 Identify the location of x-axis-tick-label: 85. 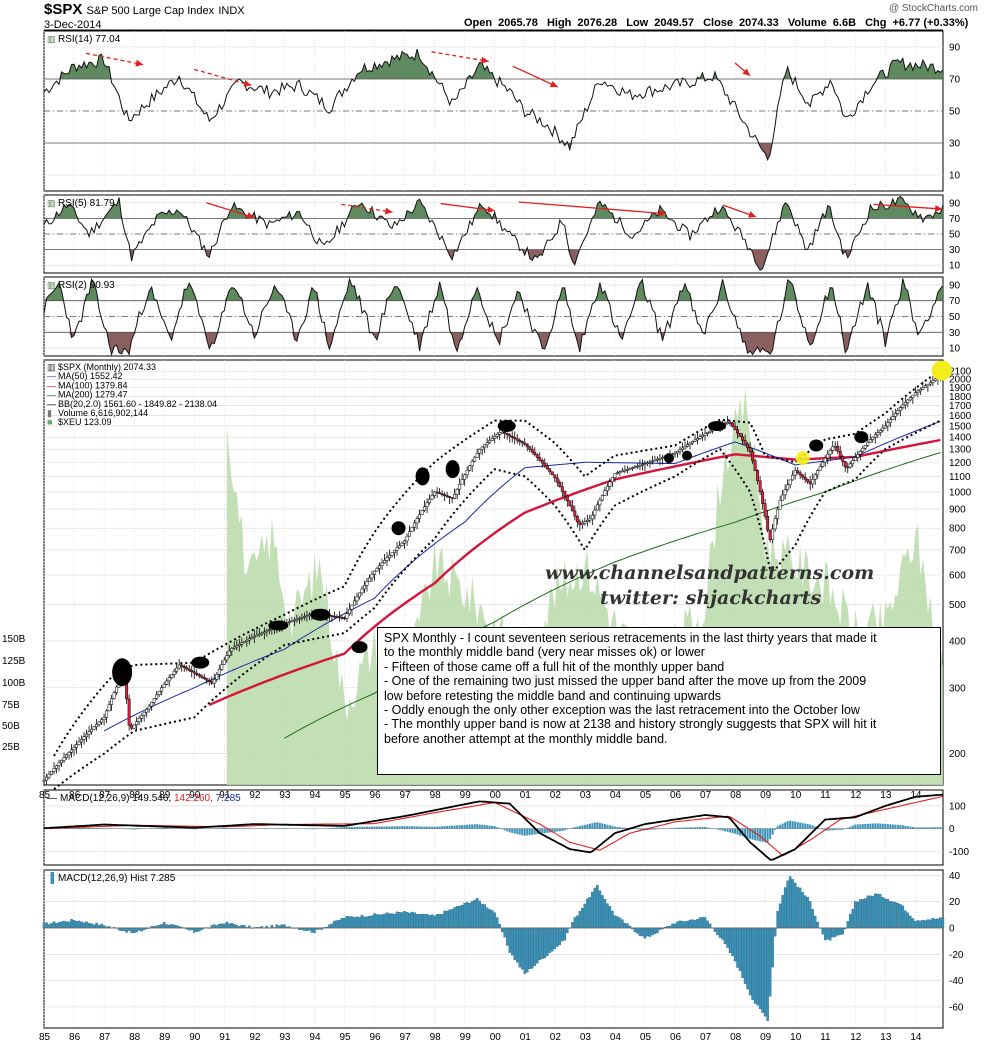
(45, 795).